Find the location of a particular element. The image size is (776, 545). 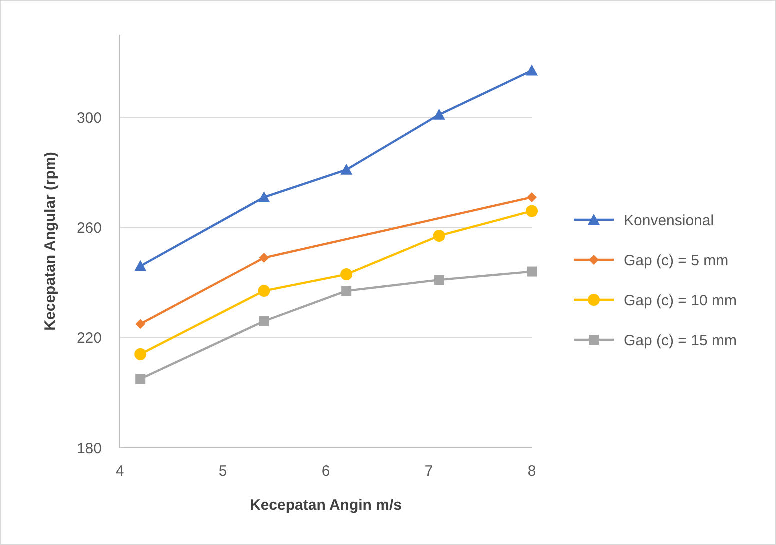

x-tick-label: 7 is located at coordinates (429, 471).